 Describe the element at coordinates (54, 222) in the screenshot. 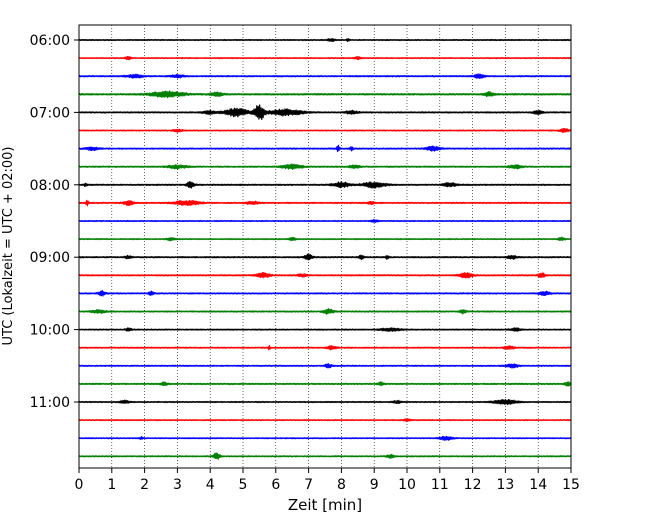

I see `y-axis-ticks: 06:00 07:00 08:00 09:00 10:00 11:00` at that location.